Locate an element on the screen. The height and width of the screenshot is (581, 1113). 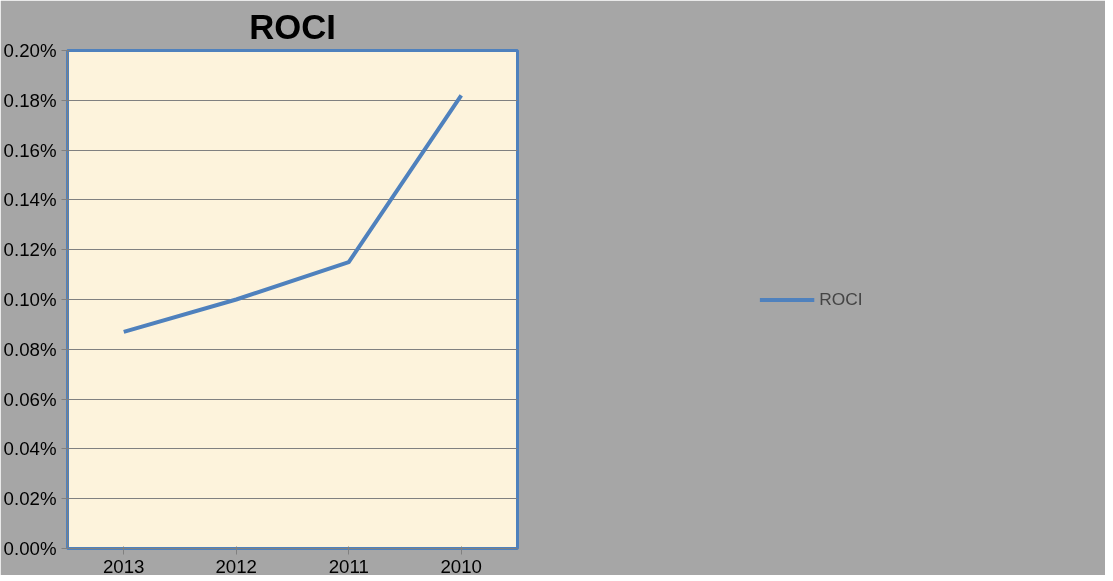
y-tick-label: 0.16% is located at coordinates (30, 150).